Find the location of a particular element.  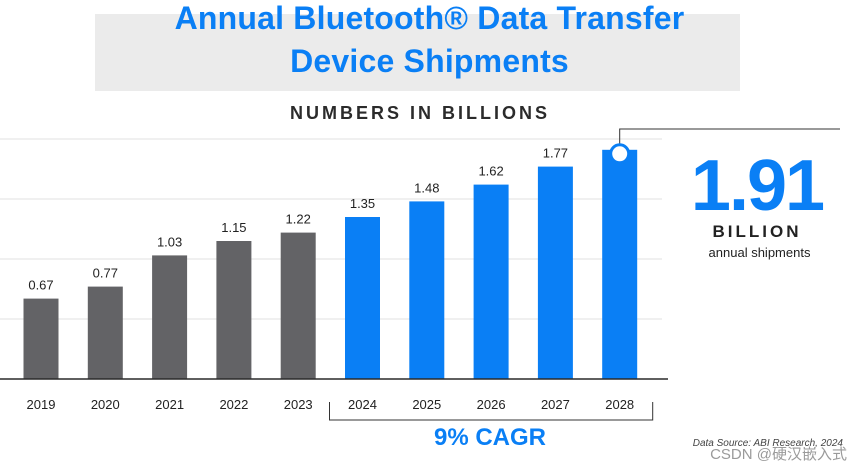

x-tick-2023: 2023 is located at coordinates (298, 404).